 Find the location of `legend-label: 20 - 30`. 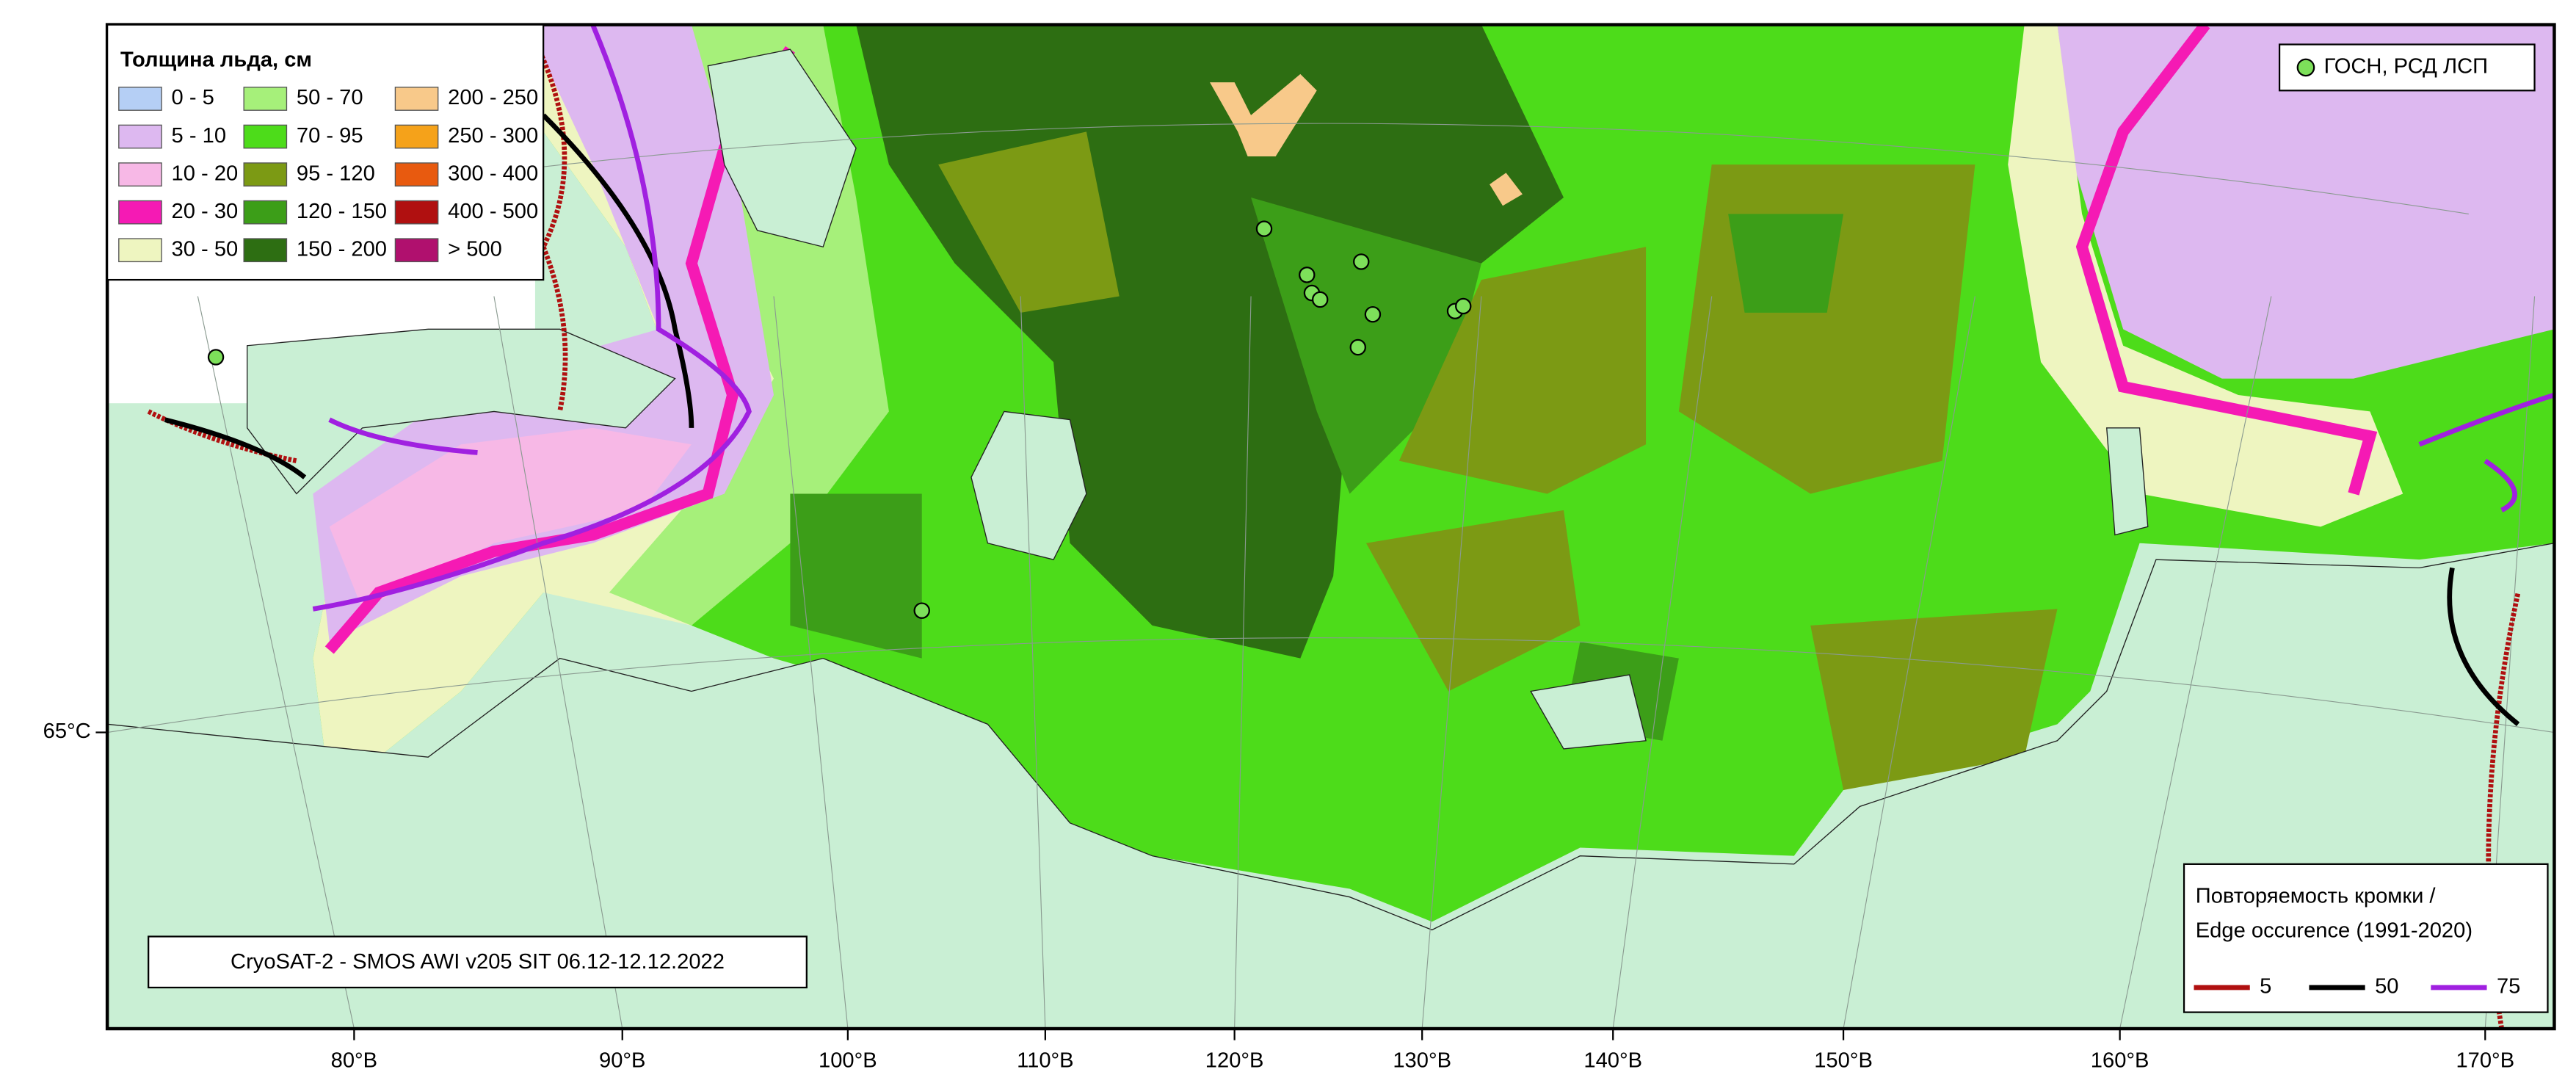

legend-label: 20 - 30 is located at coordinates (206, 212).